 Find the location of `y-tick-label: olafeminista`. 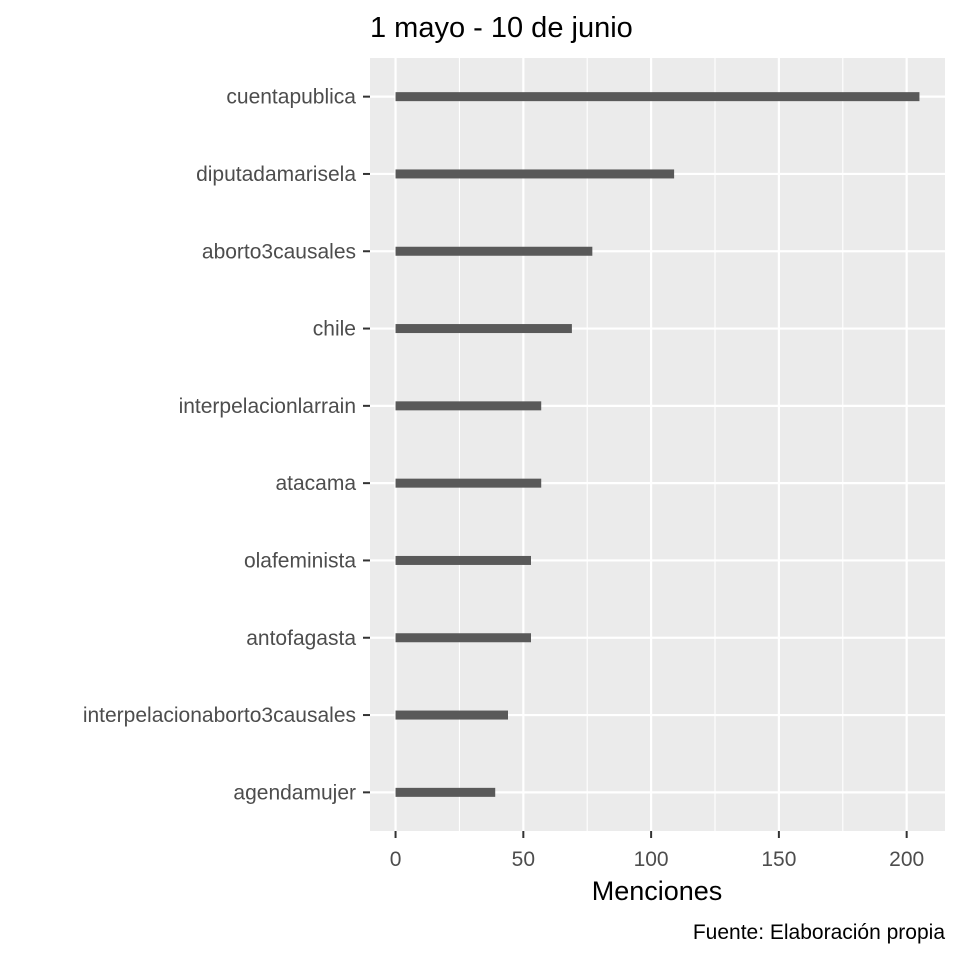

y-tick-label: olafeminista is located at coordinates (300, 560).